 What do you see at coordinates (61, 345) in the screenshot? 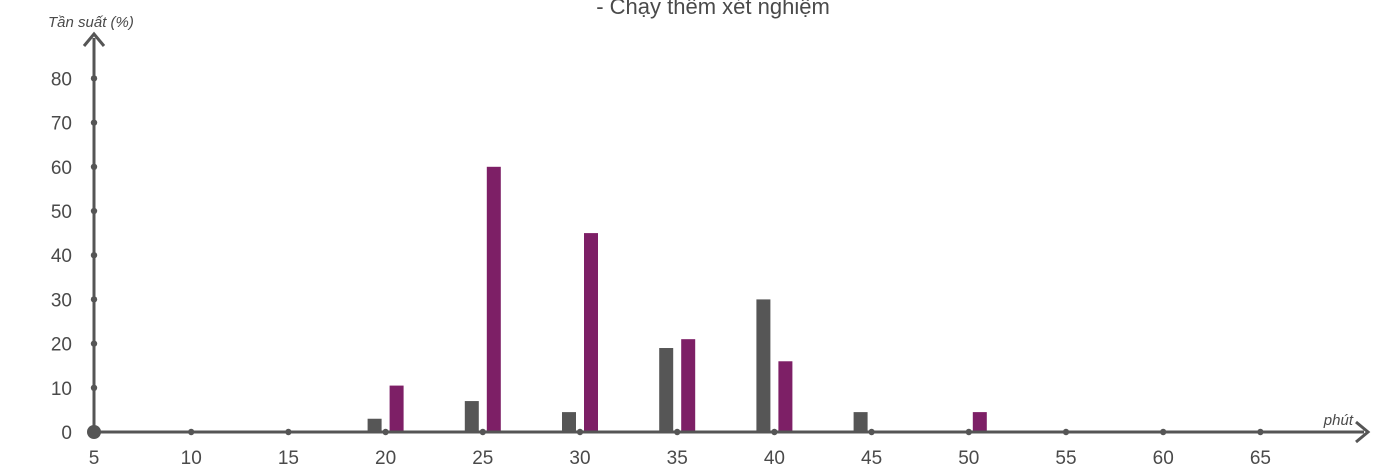
I see `y-tick-label: 20` at bounding box center [61, 345].